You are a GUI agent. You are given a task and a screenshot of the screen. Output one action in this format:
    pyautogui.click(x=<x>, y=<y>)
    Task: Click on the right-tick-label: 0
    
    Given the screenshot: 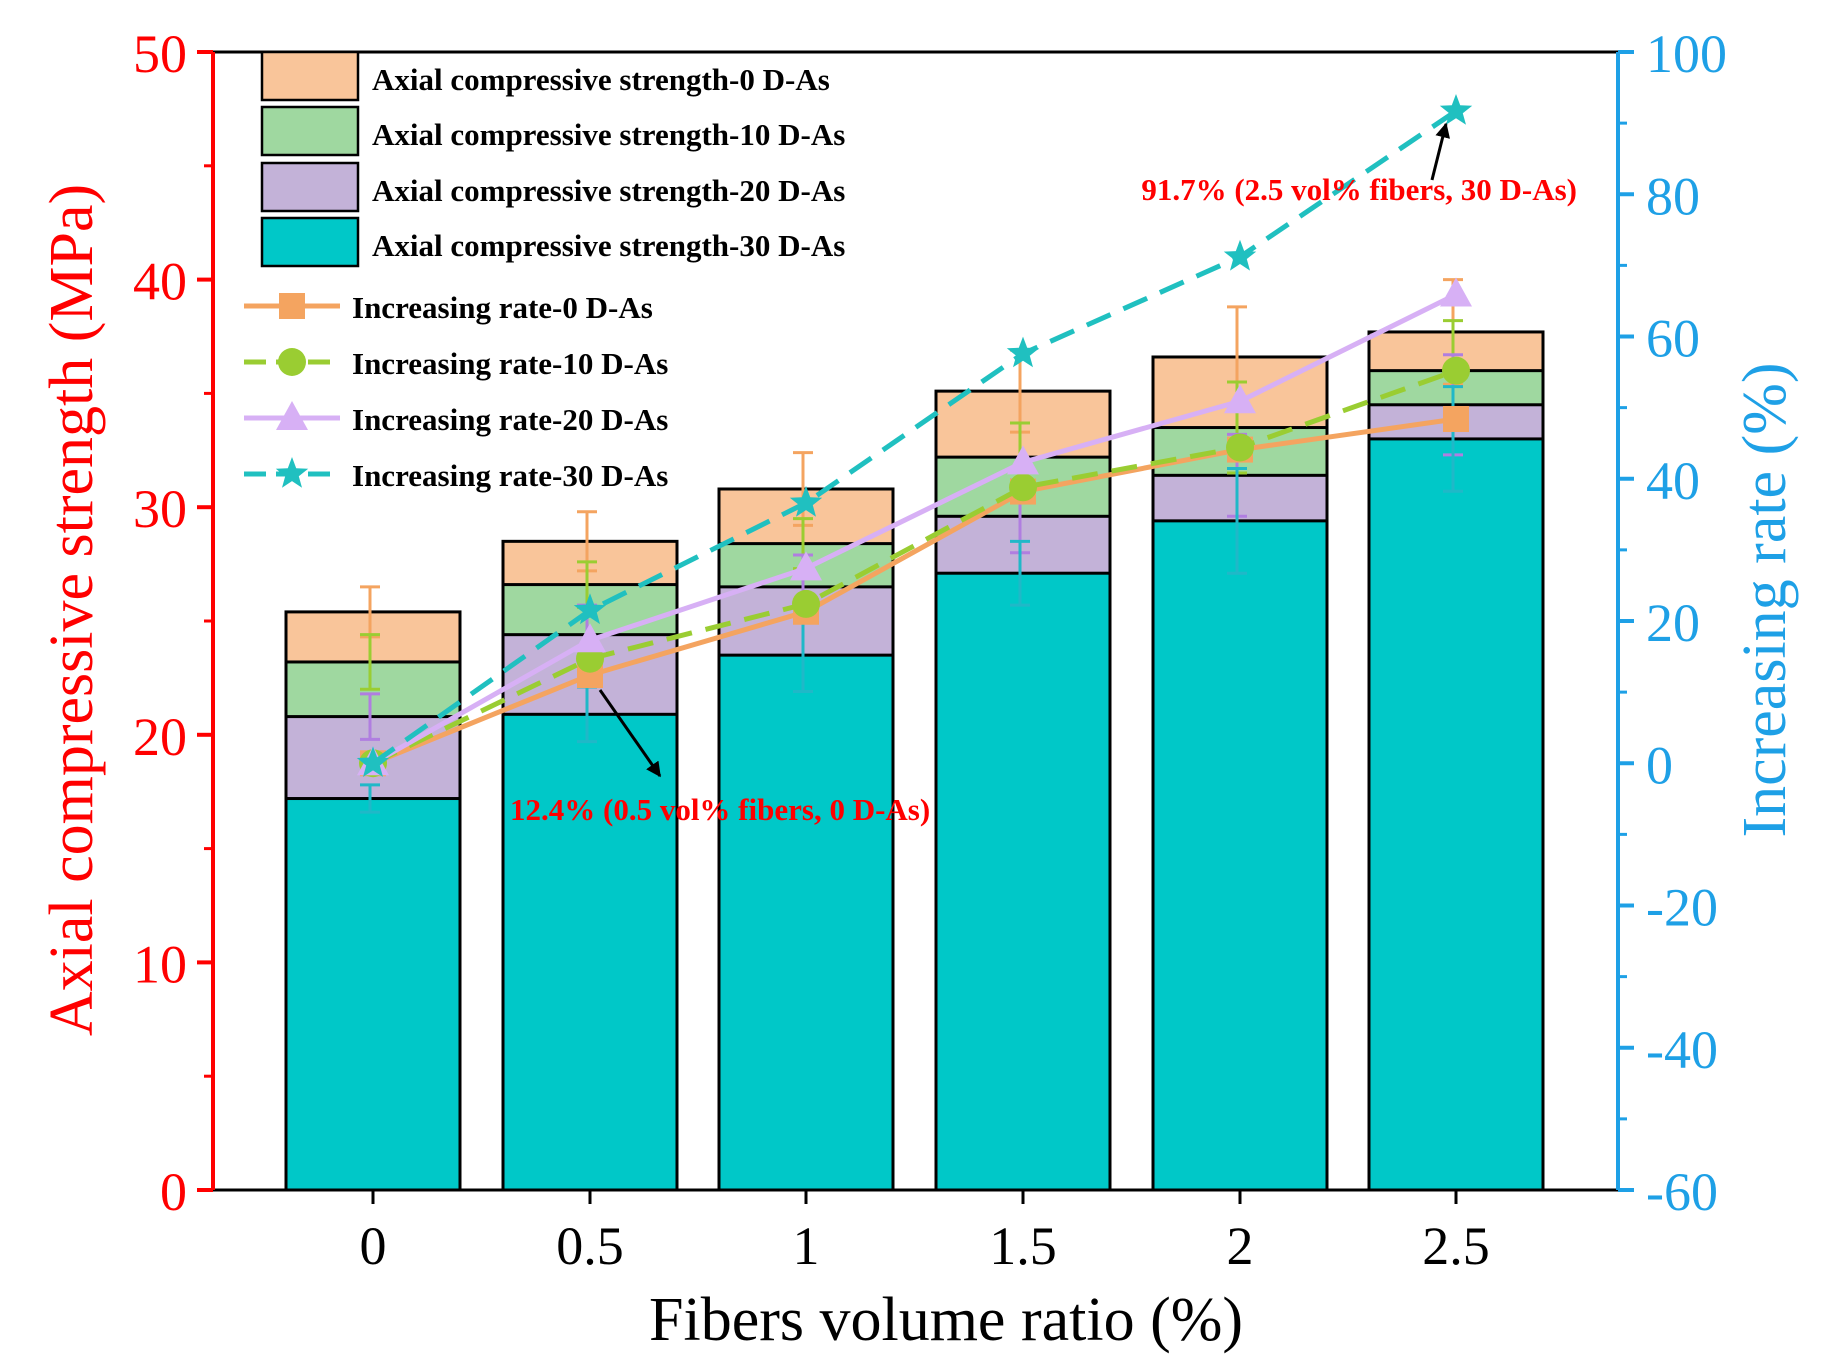 What is the action you would take?
    pyautogui.click(x=1659, y=765)
    